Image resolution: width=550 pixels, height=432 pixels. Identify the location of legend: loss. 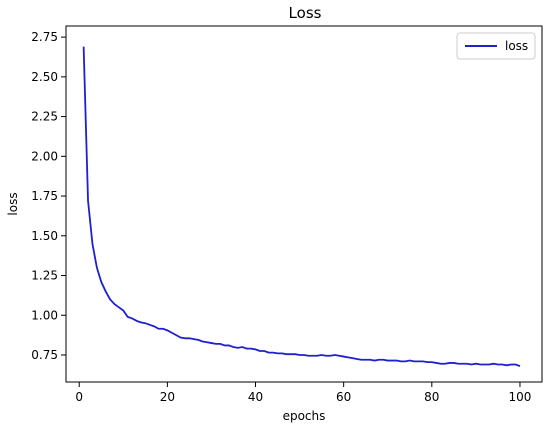
(496, 46).